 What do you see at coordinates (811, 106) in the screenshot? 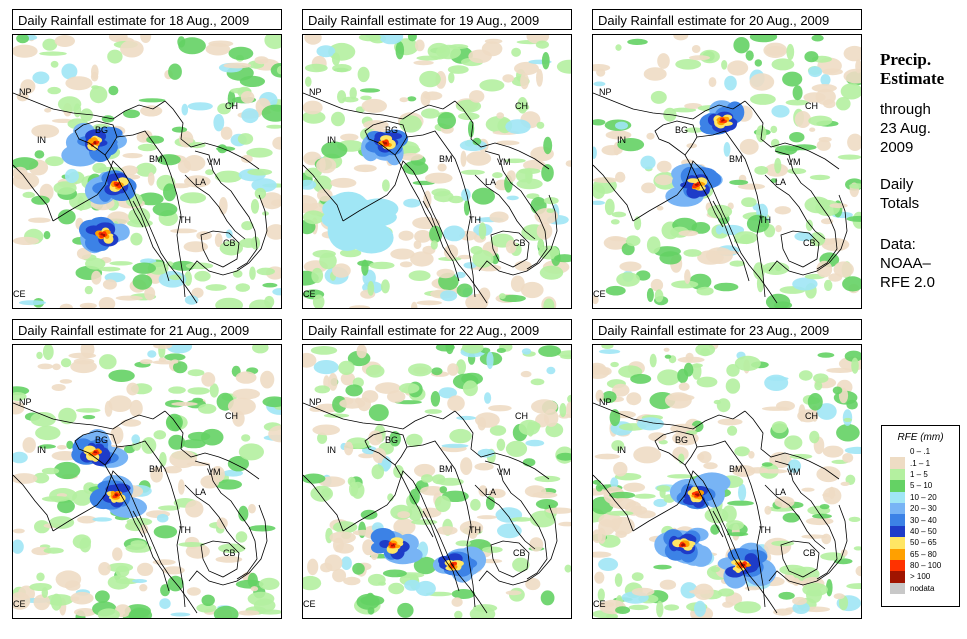
I see `country-label-ch: CH` at bounding box center [811, 106].